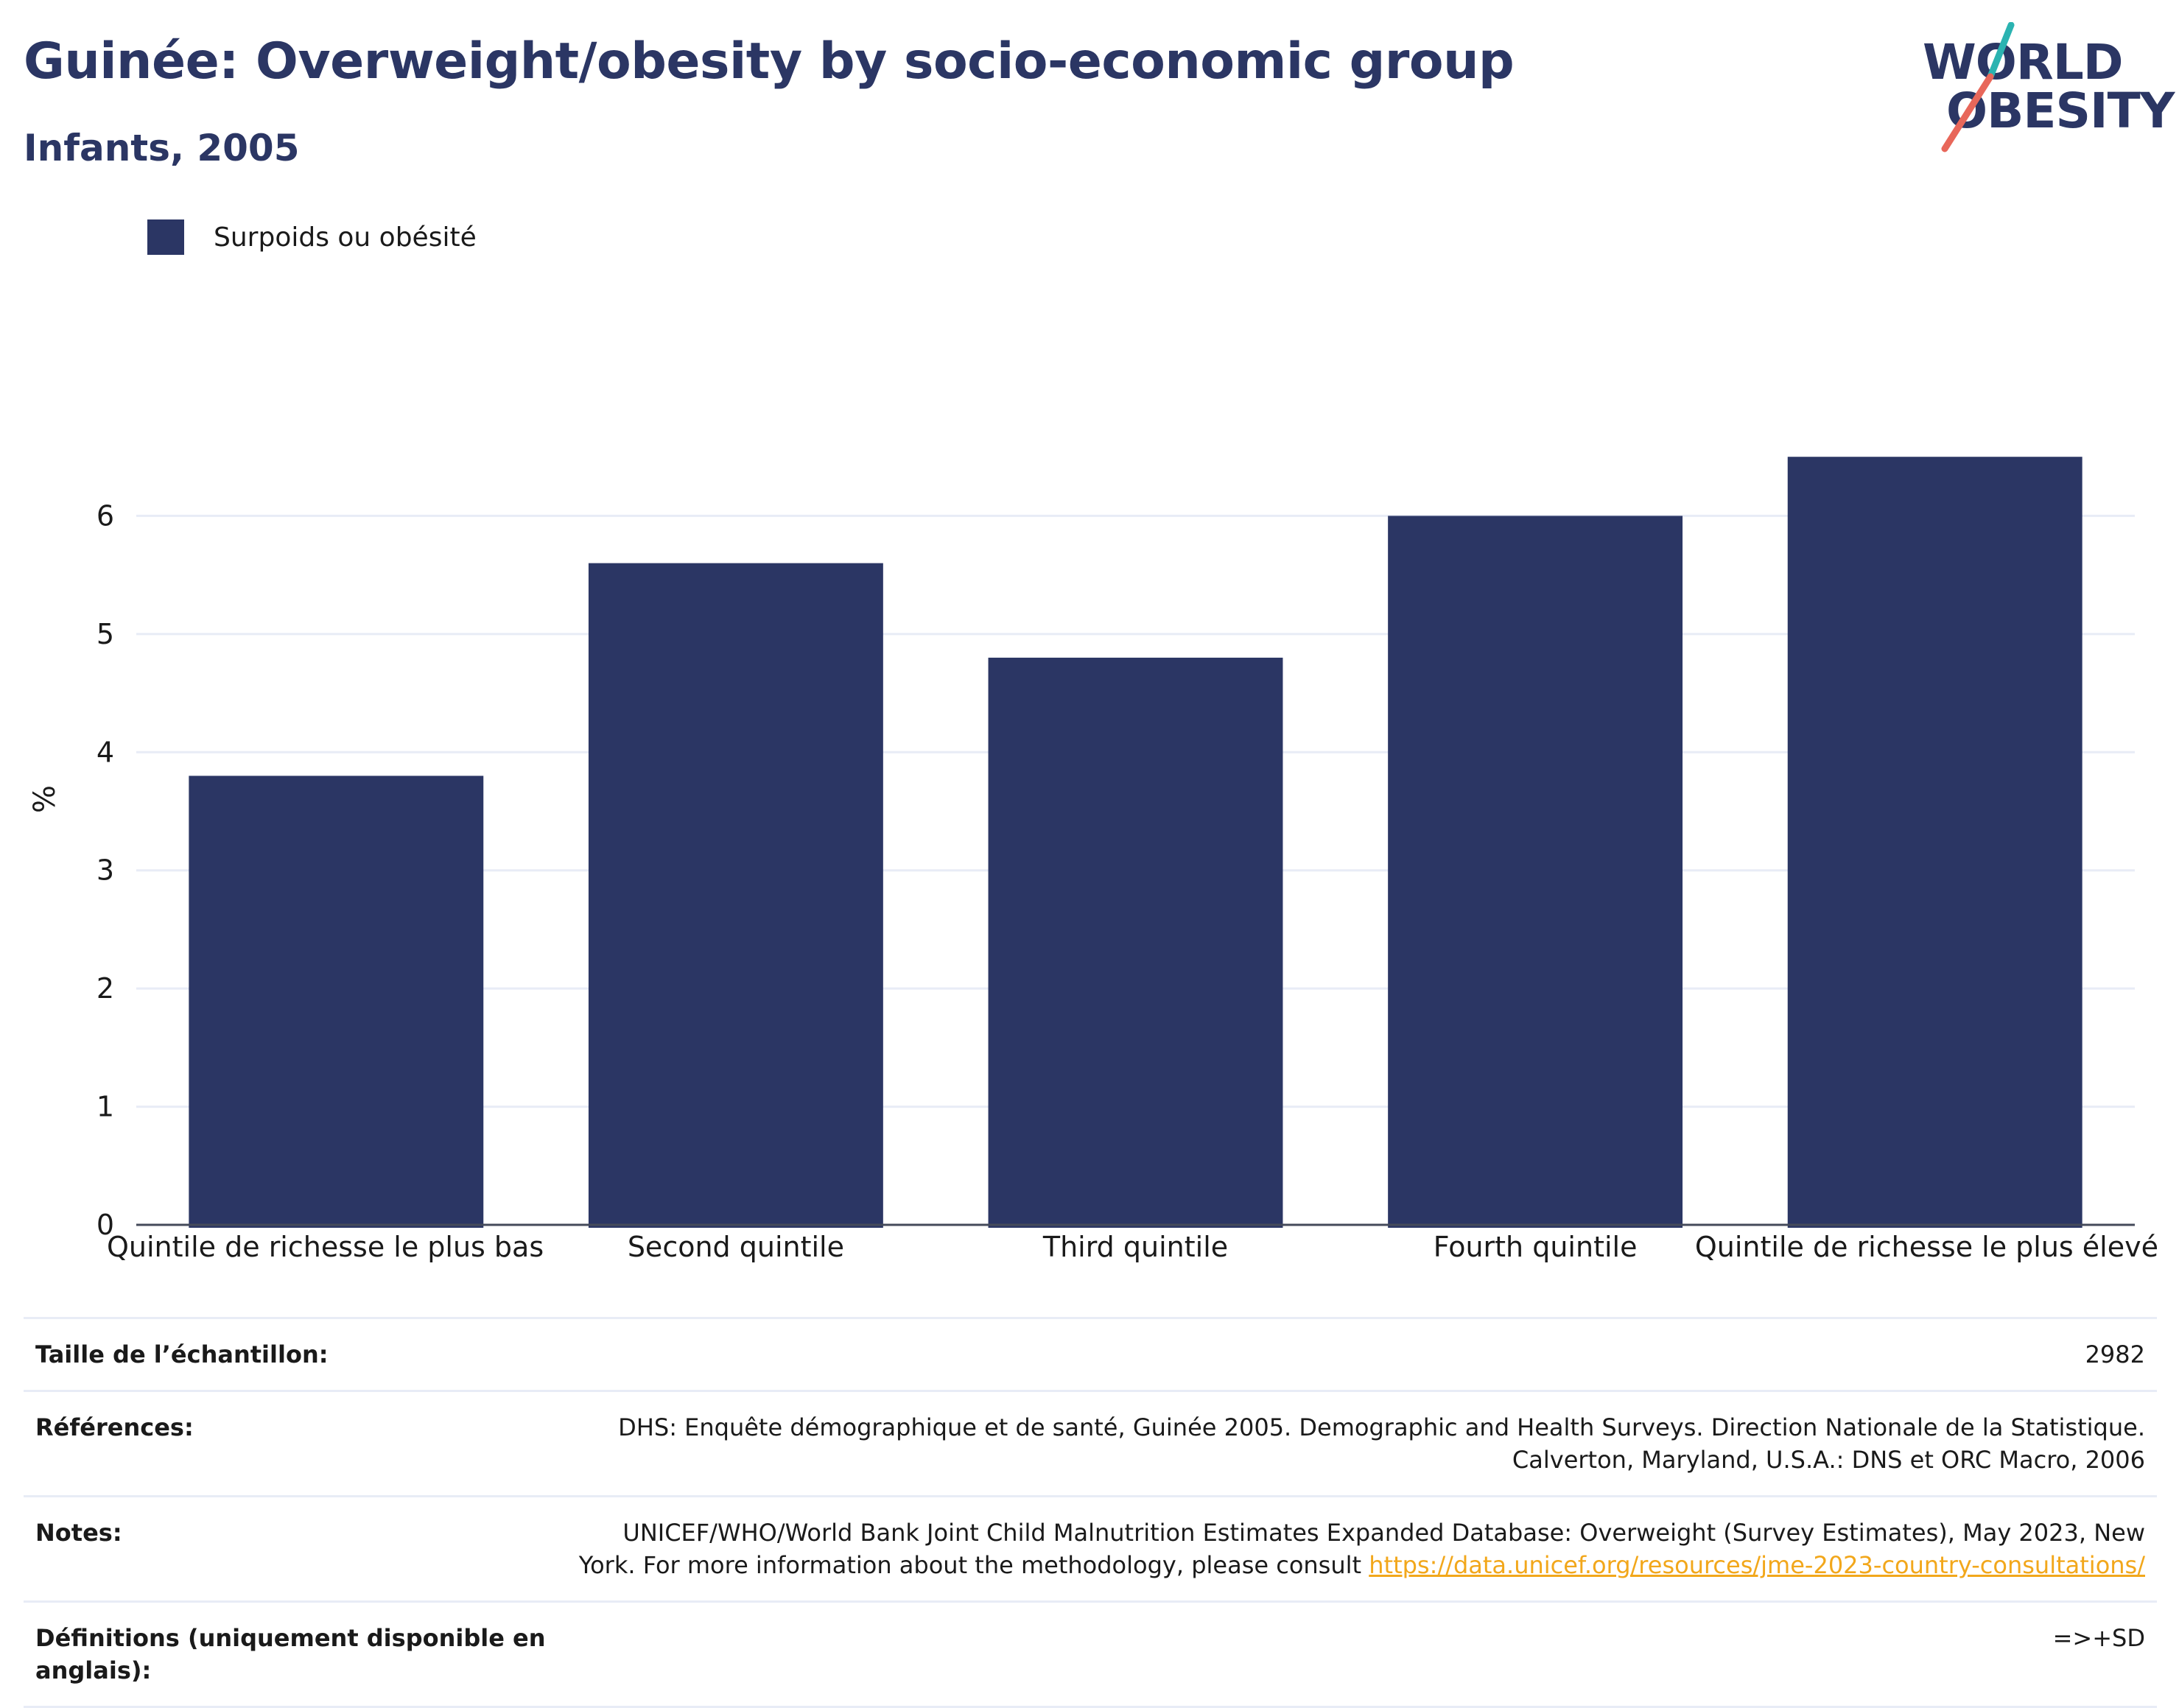 The width and height of the screenshot is (2179, 1708). Describe the element at coordinates (182, 1354) in the screenshot. I see `sample-size-label: Taille de l’échantillon:` at that location.